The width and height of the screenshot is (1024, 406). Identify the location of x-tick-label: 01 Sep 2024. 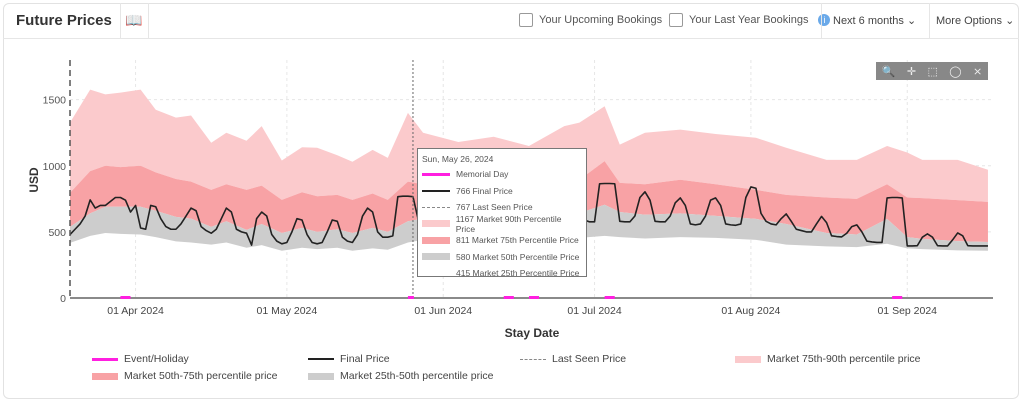
(907, 311).